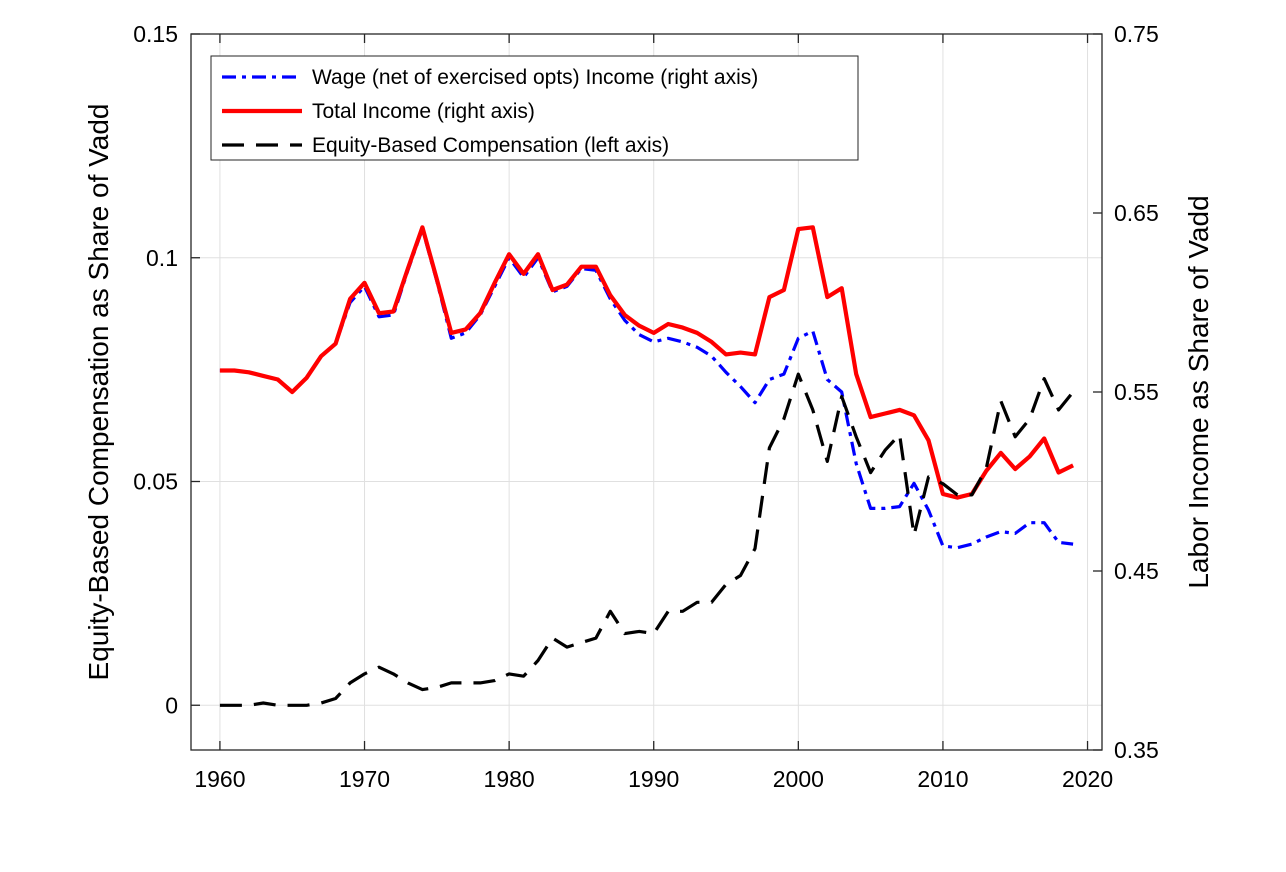  I want to click on y-left-tick-label: 0.05, so click(155, 482).